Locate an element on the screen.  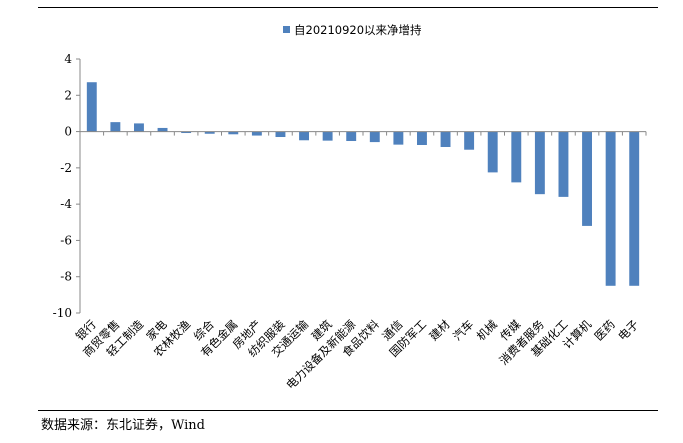
y-tick-label: -4 is located at coordinates (66, 204).